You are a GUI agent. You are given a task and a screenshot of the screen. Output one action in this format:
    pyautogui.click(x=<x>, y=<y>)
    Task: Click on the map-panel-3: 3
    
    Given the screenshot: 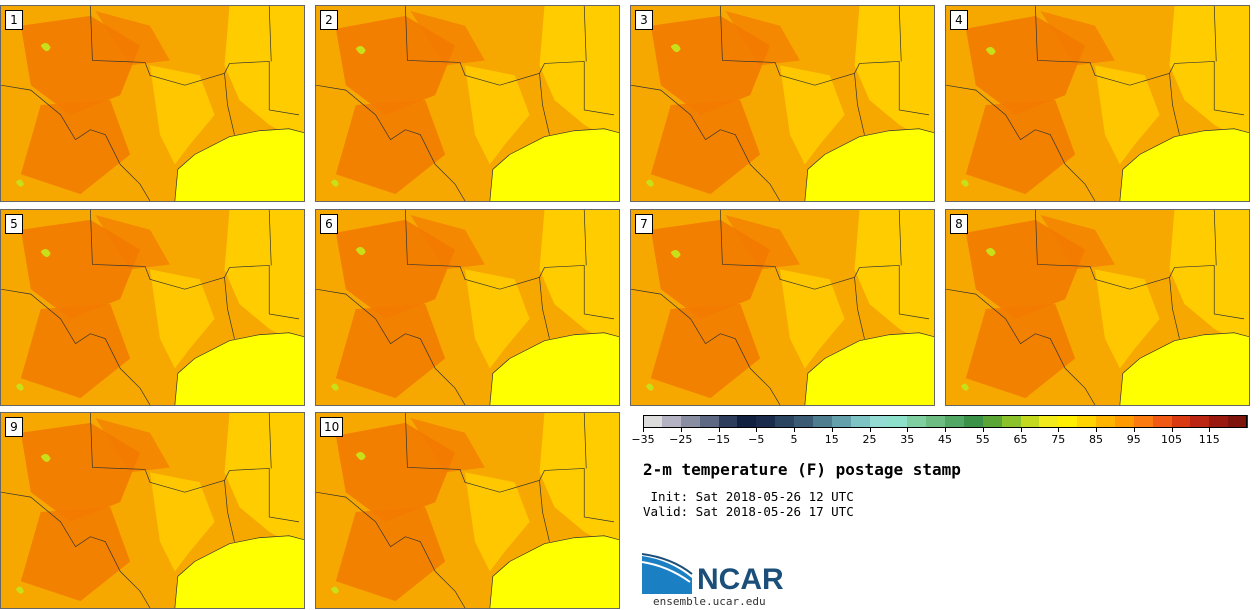 What is the action you would take?
    pyautogui.click(x=782, y=103)
    